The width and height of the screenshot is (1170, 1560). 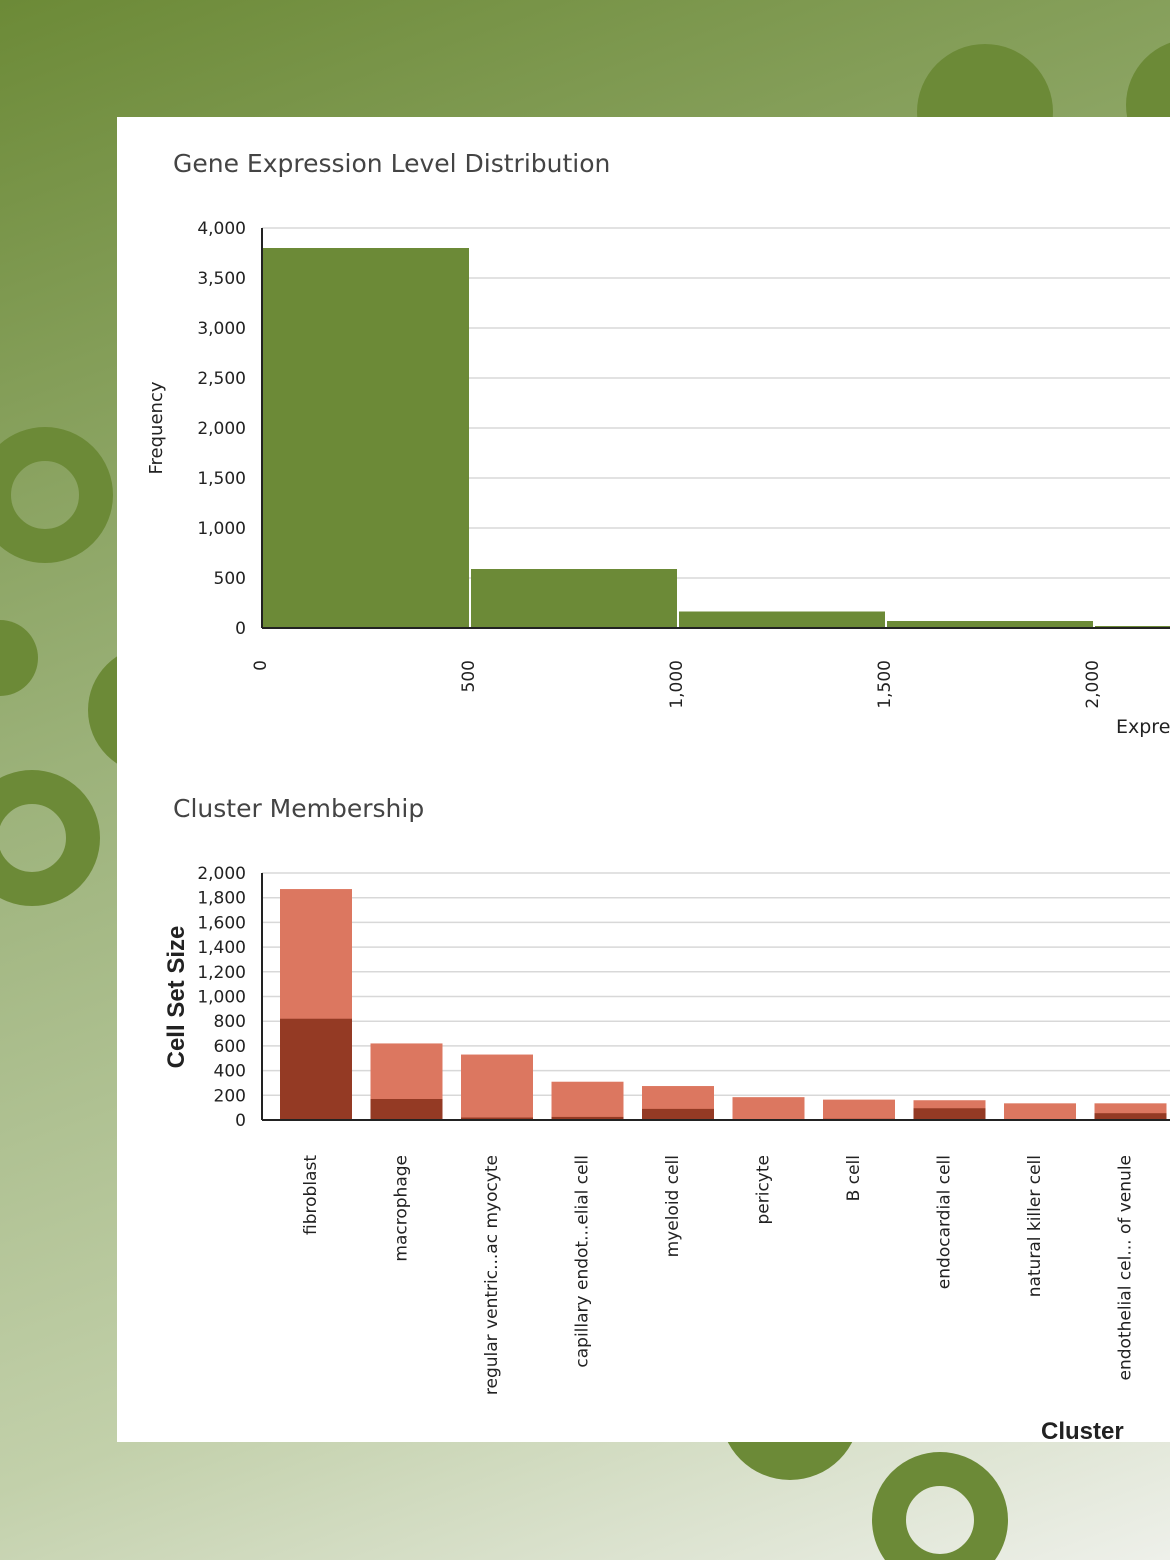 I want to click on histogram-y-label: Frequency, so click(x=156, y=427).